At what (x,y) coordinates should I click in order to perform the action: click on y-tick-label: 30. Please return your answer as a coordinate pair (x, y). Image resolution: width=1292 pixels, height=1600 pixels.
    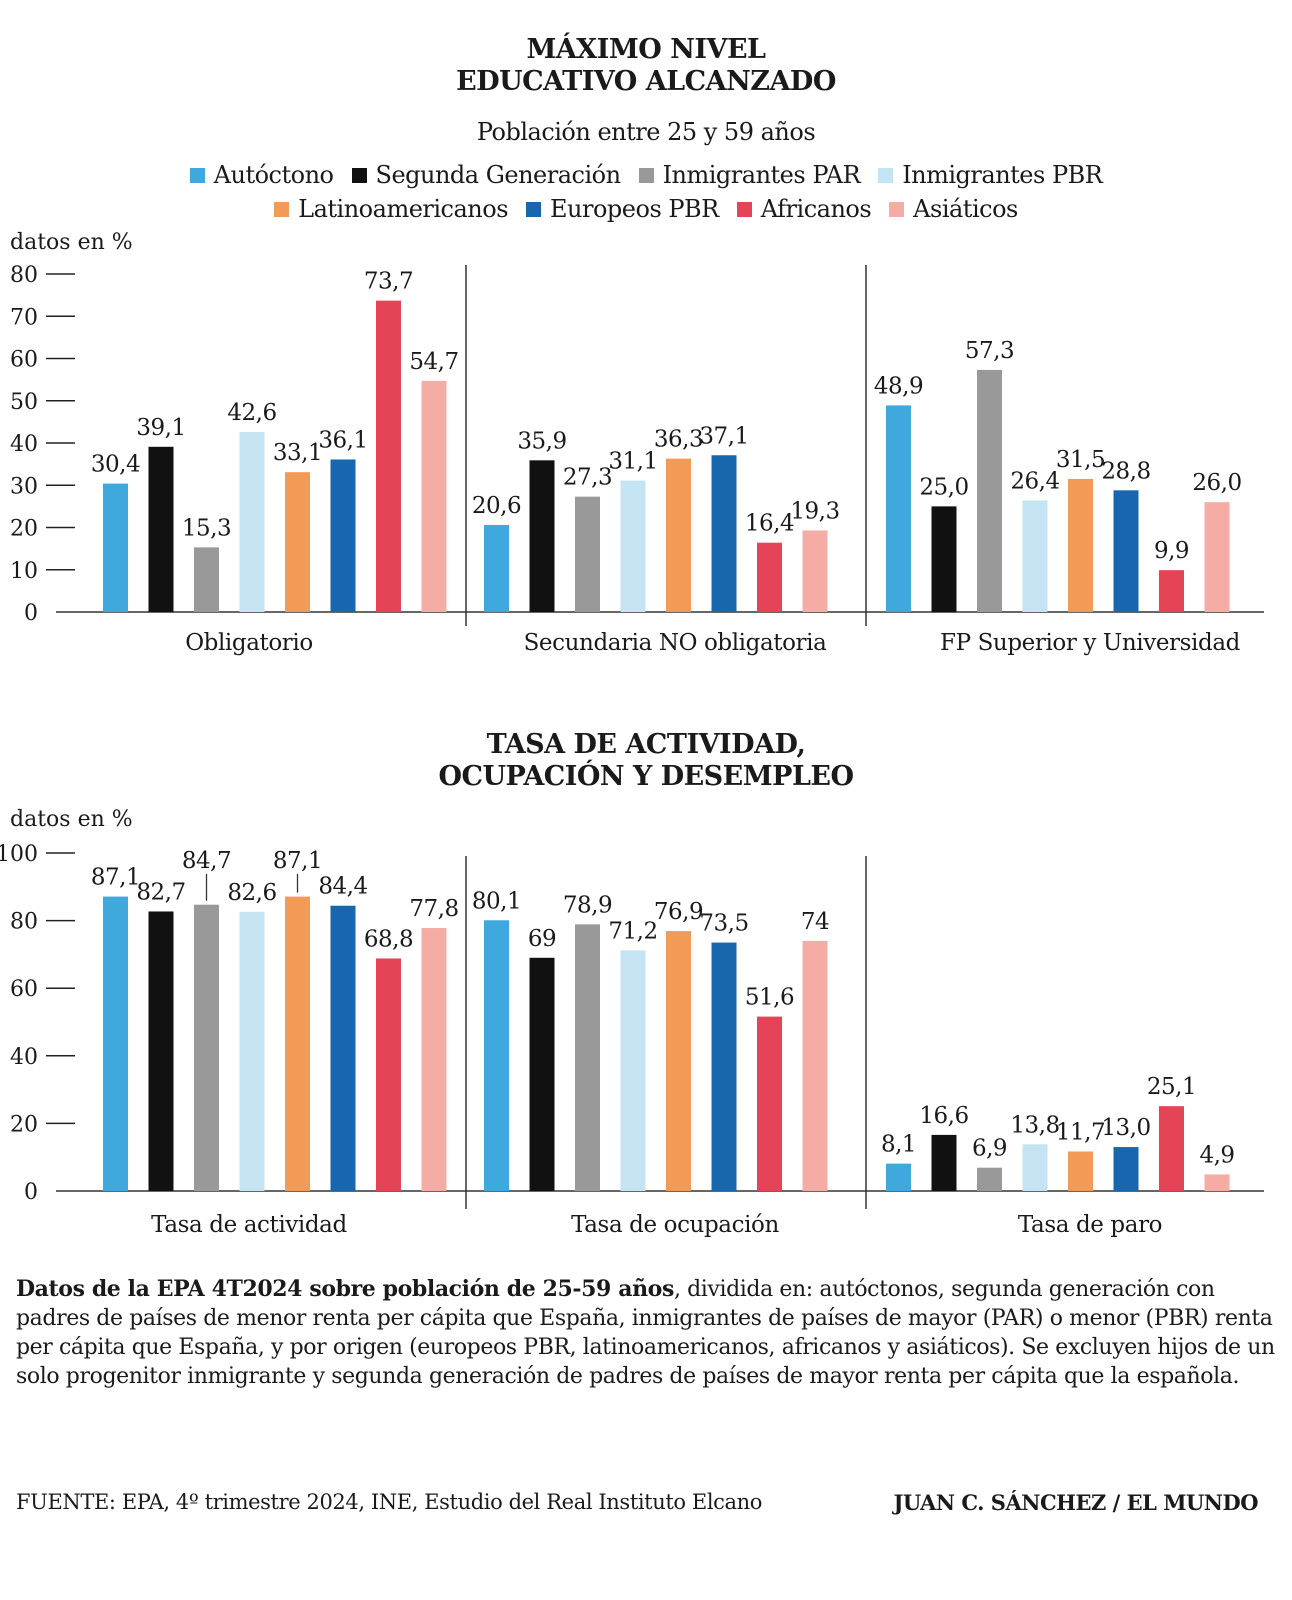
    Looking at the image, I should click on (24, 486).